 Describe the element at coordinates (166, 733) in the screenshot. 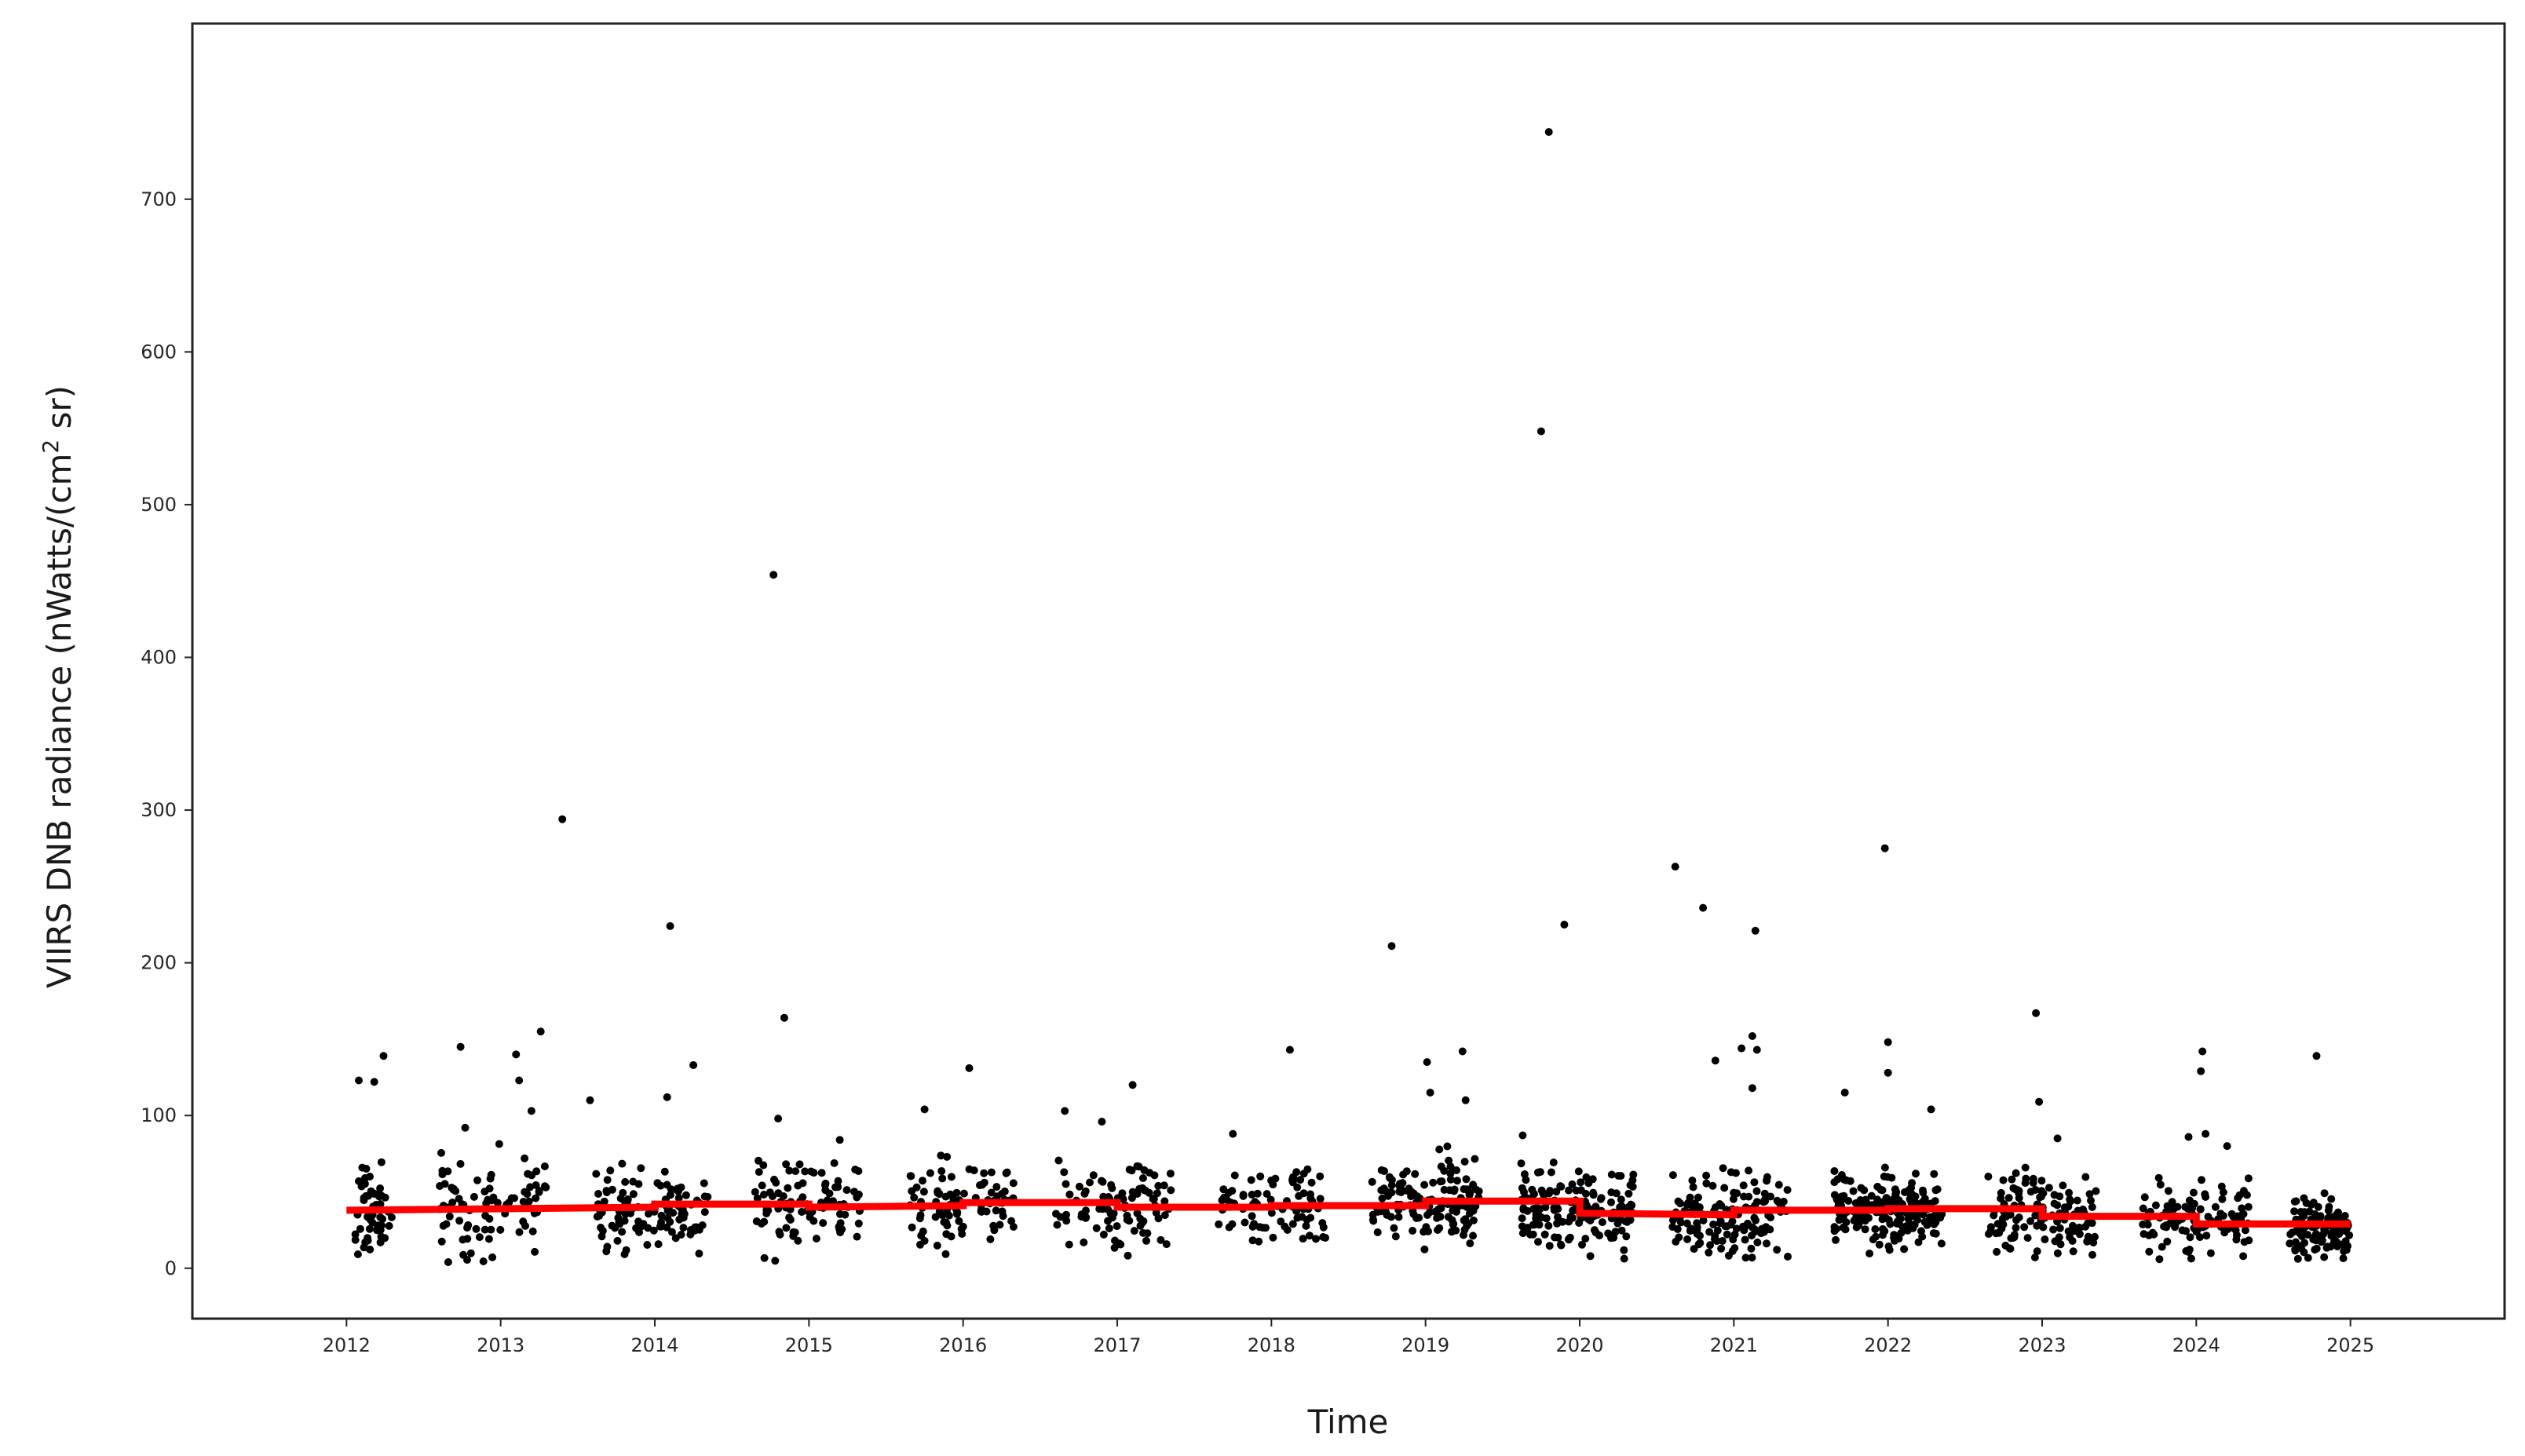

I see `y-axis-ticks: 0 100 200 300 400 500 600 700` at that location.